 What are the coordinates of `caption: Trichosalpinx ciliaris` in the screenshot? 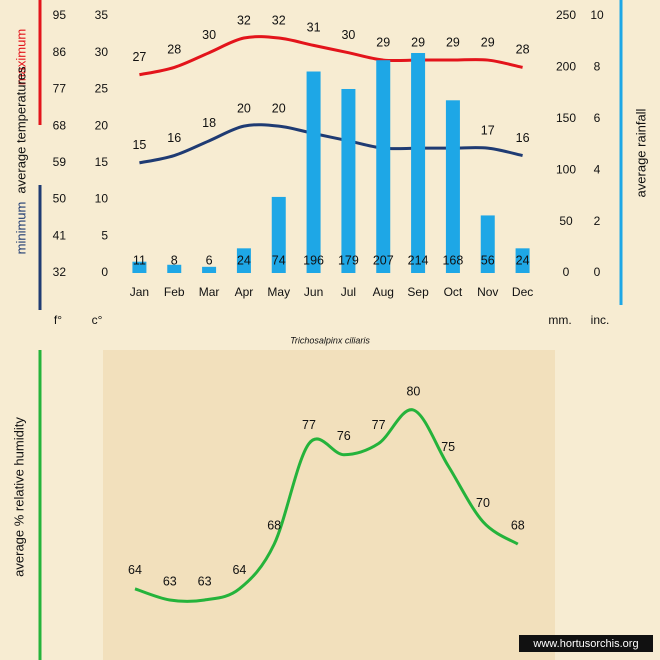 It's located at (330, 340).